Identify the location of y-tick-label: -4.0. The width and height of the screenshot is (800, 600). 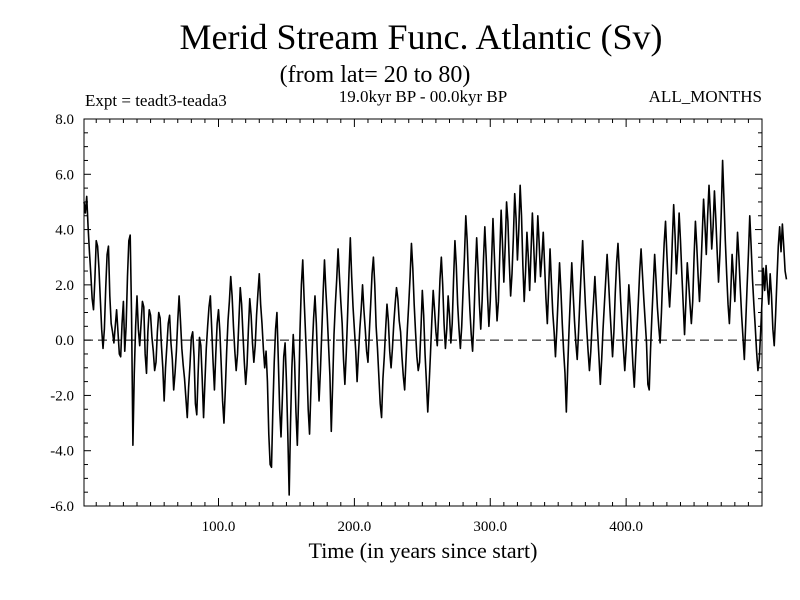
(62, 452).